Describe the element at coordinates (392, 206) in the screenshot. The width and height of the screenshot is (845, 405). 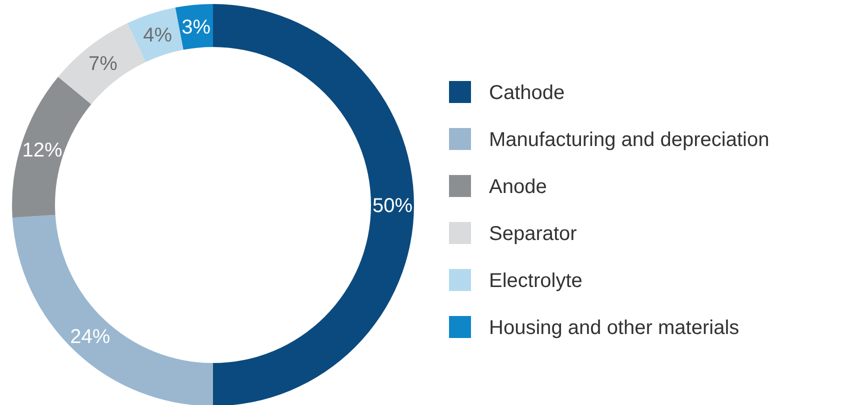
I see `data-label: 50%` at that location.